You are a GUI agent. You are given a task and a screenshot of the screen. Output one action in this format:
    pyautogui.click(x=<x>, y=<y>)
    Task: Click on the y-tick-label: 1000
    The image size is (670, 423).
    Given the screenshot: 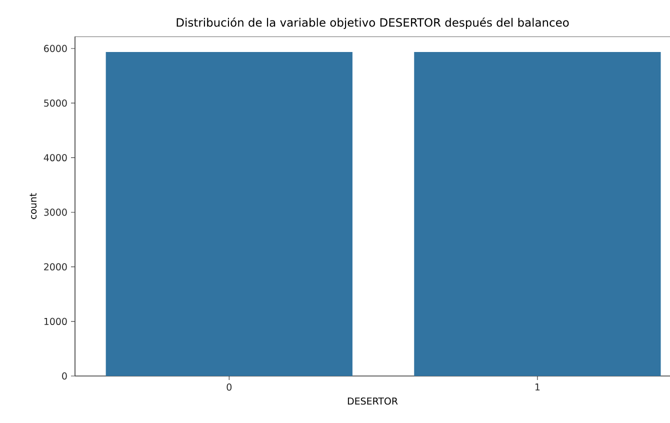 What is the action you would take?
    pyautogui.click(x=55, y=322)
    